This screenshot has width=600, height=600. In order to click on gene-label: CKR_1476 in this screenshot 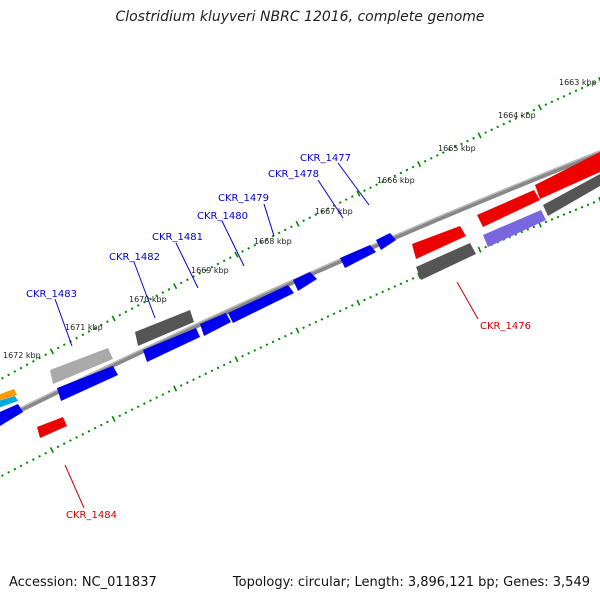, I will do `click(505, 326)`.